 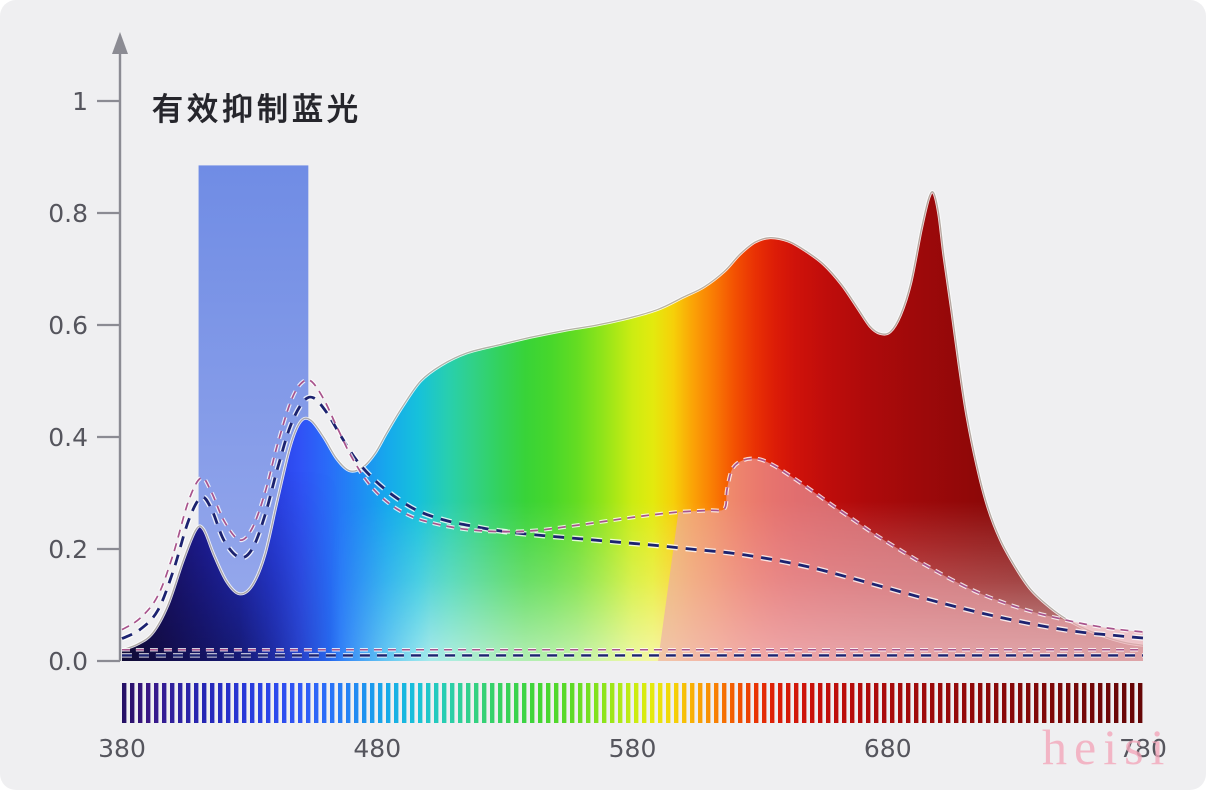 I want to click on x-tick-label: 480, so click(x=377, y=748).